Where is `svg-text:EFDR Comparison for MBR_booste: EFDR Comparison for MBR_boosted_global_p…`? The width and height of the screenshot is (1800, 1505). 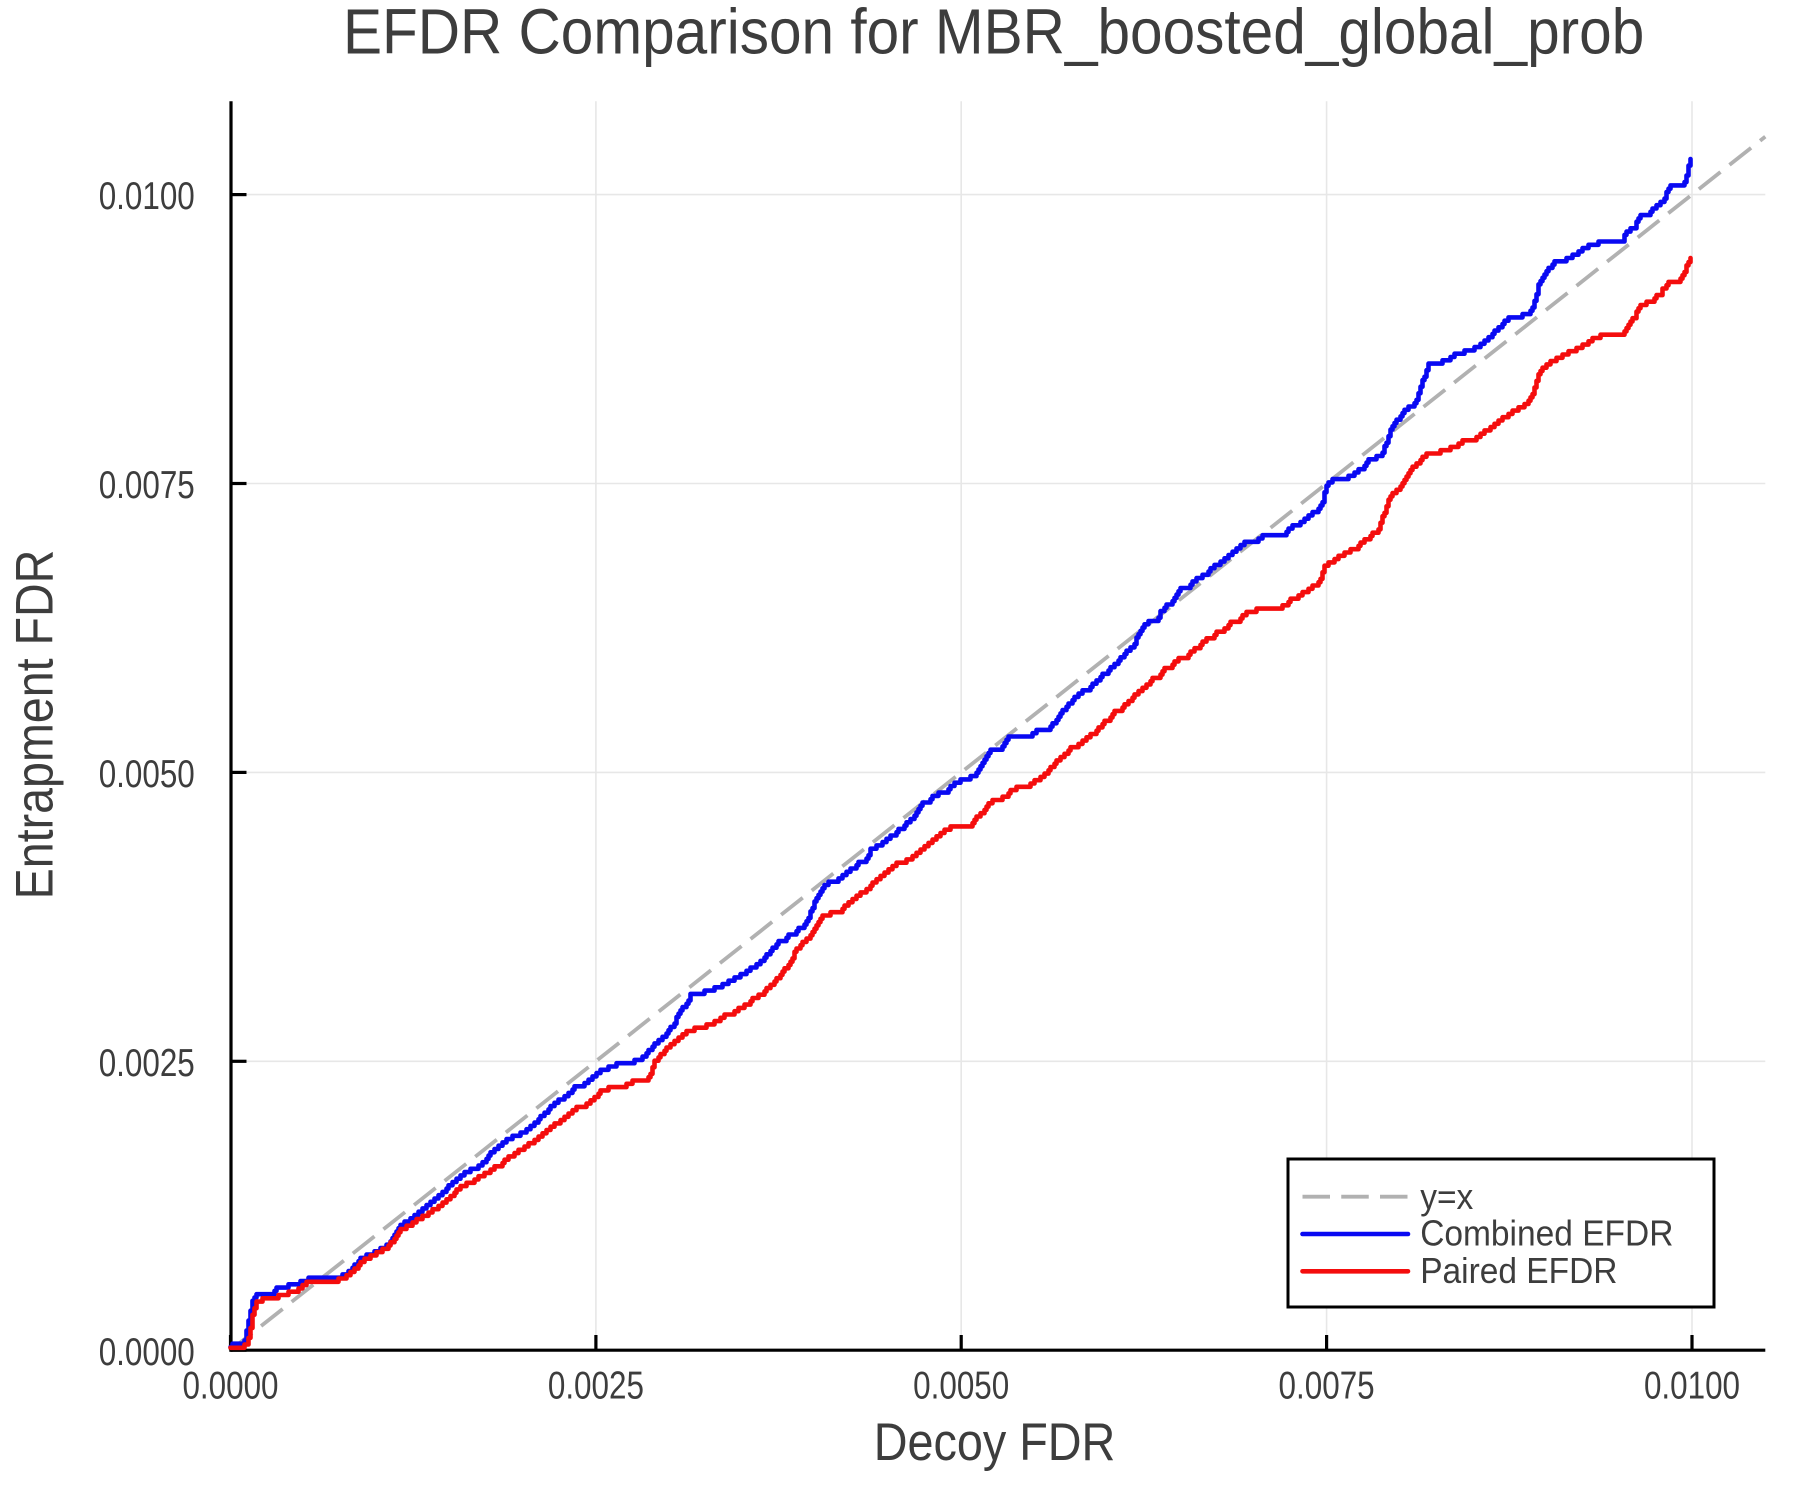
svg-text:EFDR Comparison for MBR_booste: EFDR Comparison for MBR_boosted_global_p… is located at coordinates (993, 33).